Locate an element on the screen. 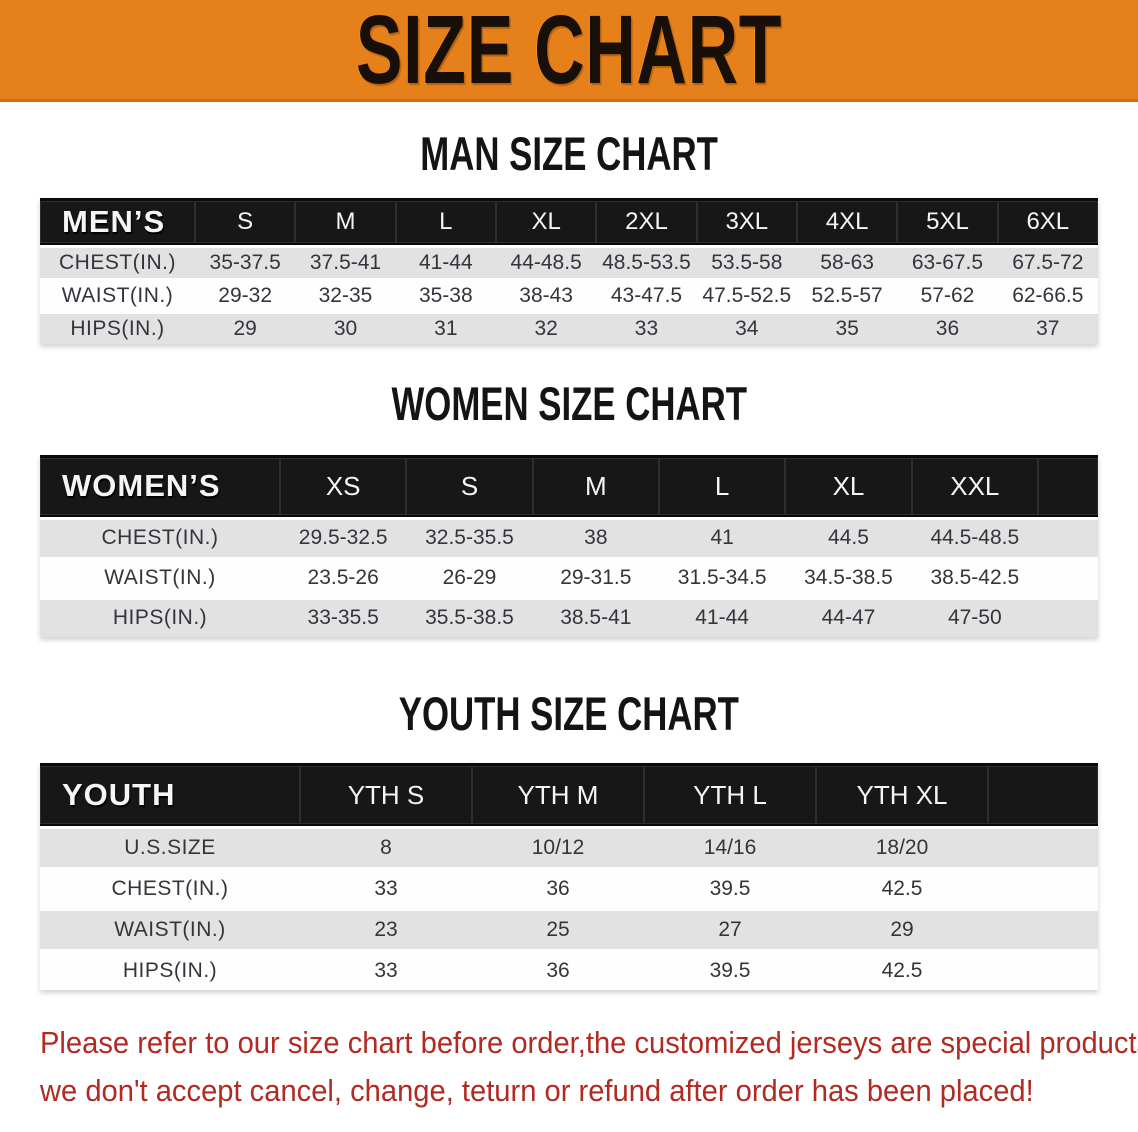  size-column-header: XS is located at coordinates (343, 485).